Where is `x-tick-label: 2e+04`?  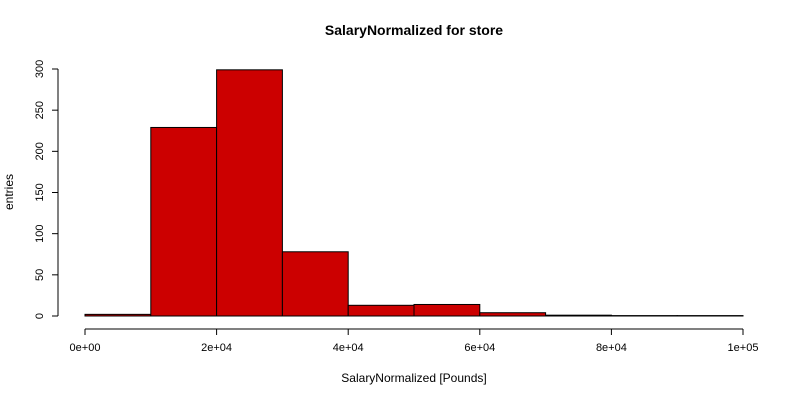
x-tick-label: 2e+04 is located at coordinates (216, 348).